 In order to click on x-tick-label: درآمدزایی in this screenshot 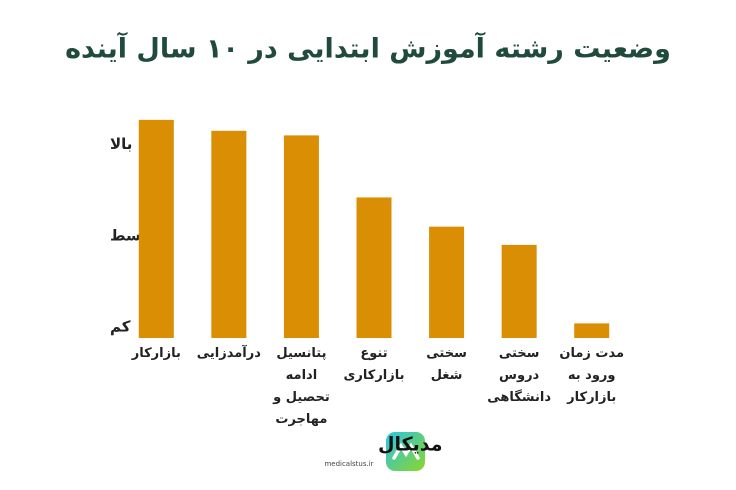, I will do `click(228, 353)`.